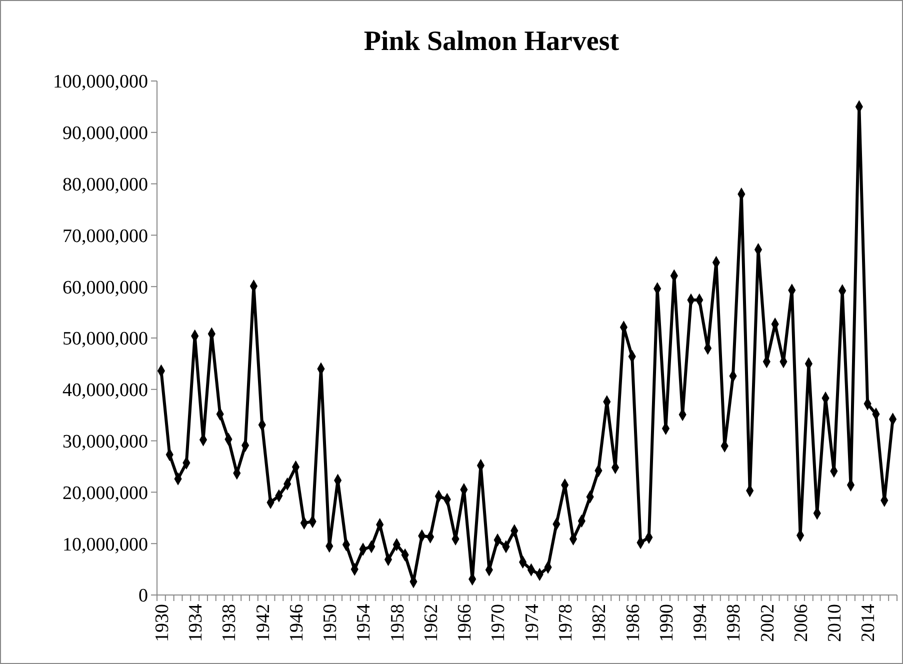 The height and width of the screenshot is (664, 903). What do you see at coordinates (143, 596) in the screenshot?
I see `y-tick-label: 0` at bounding box center [143, 596].